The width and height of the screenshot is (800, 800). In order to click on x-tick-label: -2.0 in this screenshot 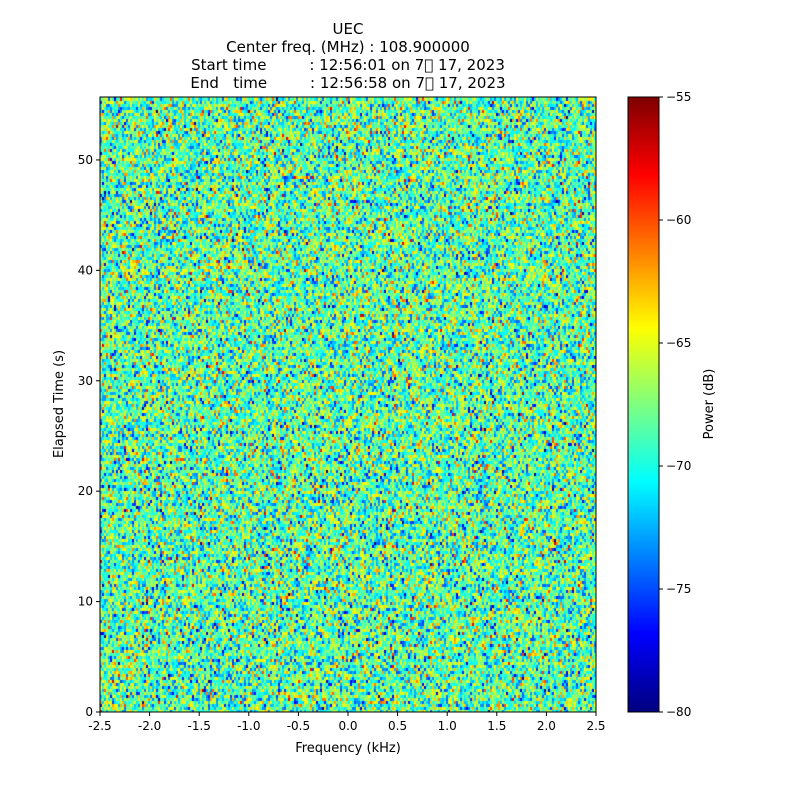, I will do `click(149, 726)`.